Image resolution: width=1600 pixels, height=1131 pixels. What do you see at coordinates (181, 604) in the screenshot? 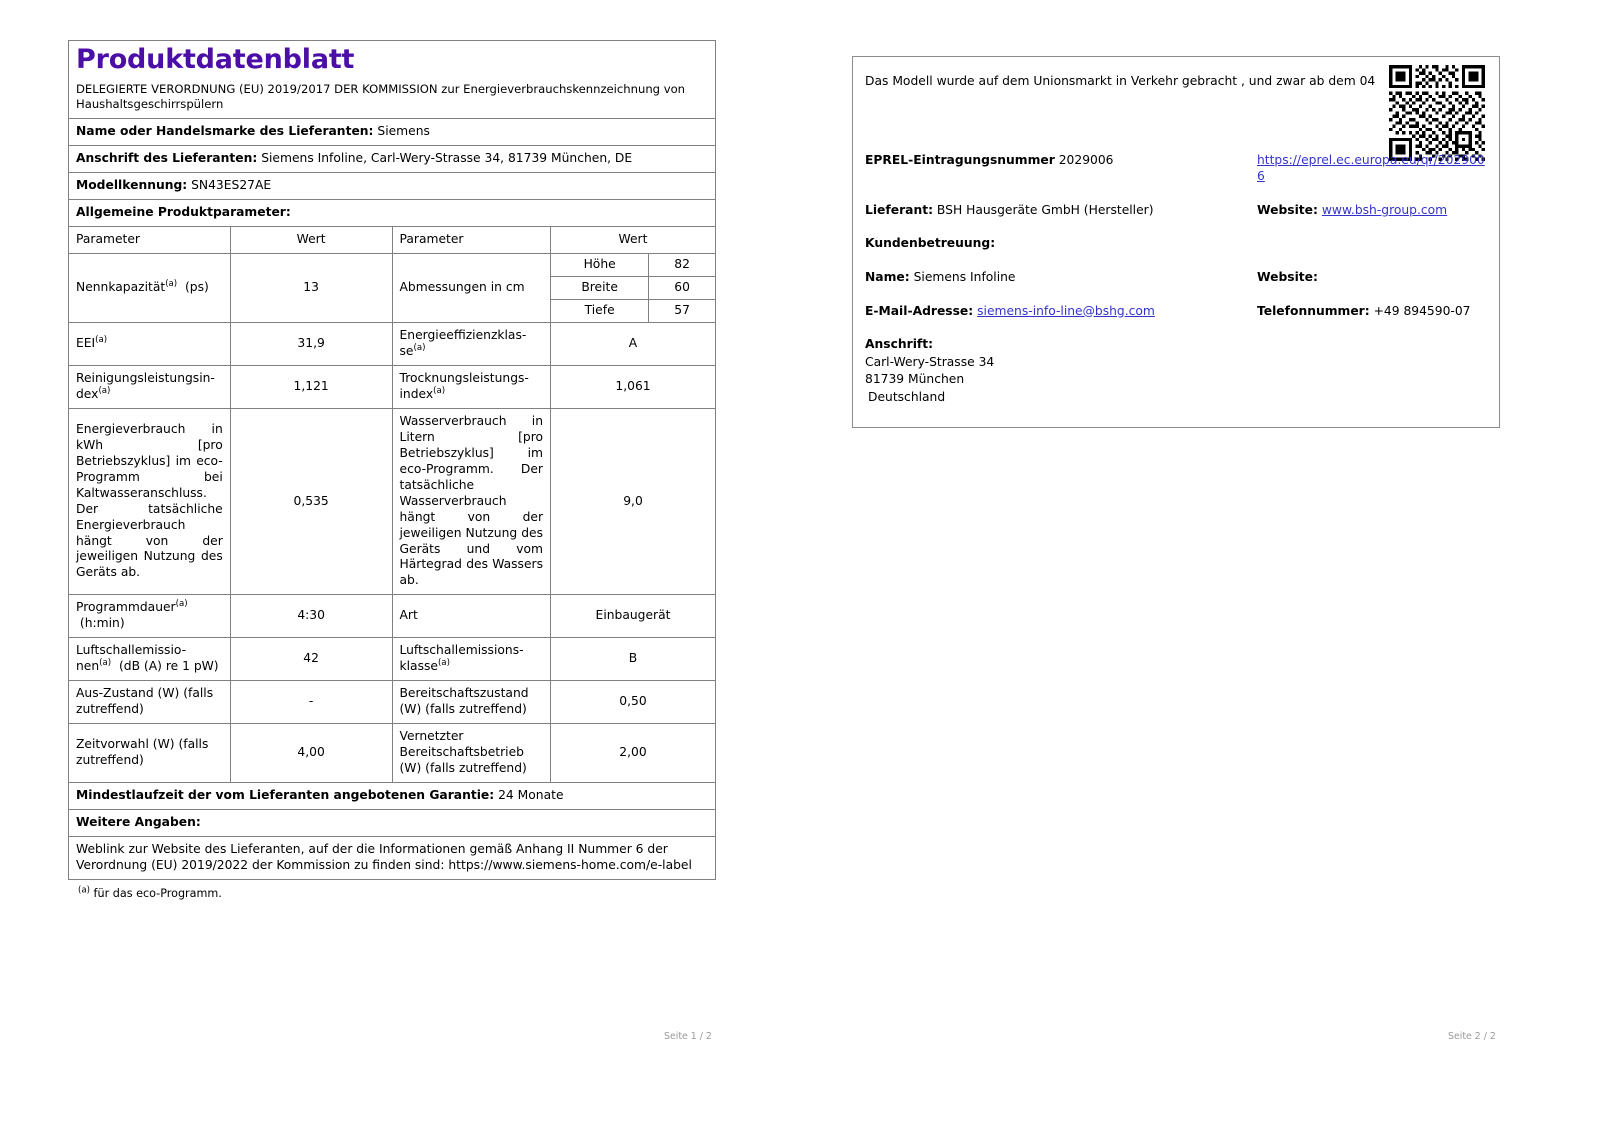
I see `program-duration-footnote-marker: (a)` at bounding box center [181, 604].